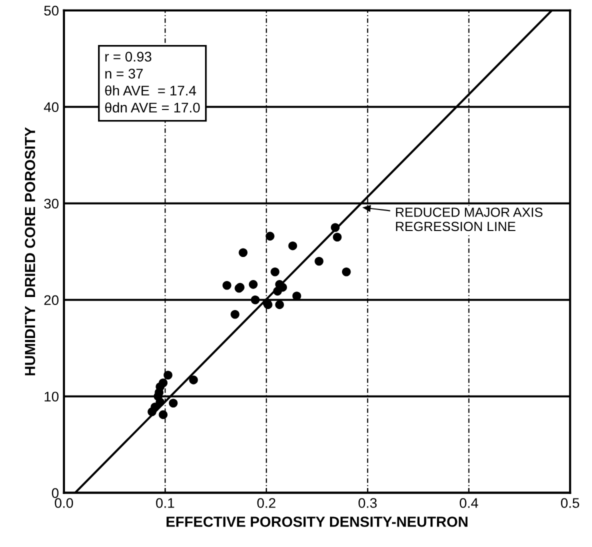 The image size is (592, 547). I want to click on annotation: θdn AVE = 17.0, so click(152, 107).